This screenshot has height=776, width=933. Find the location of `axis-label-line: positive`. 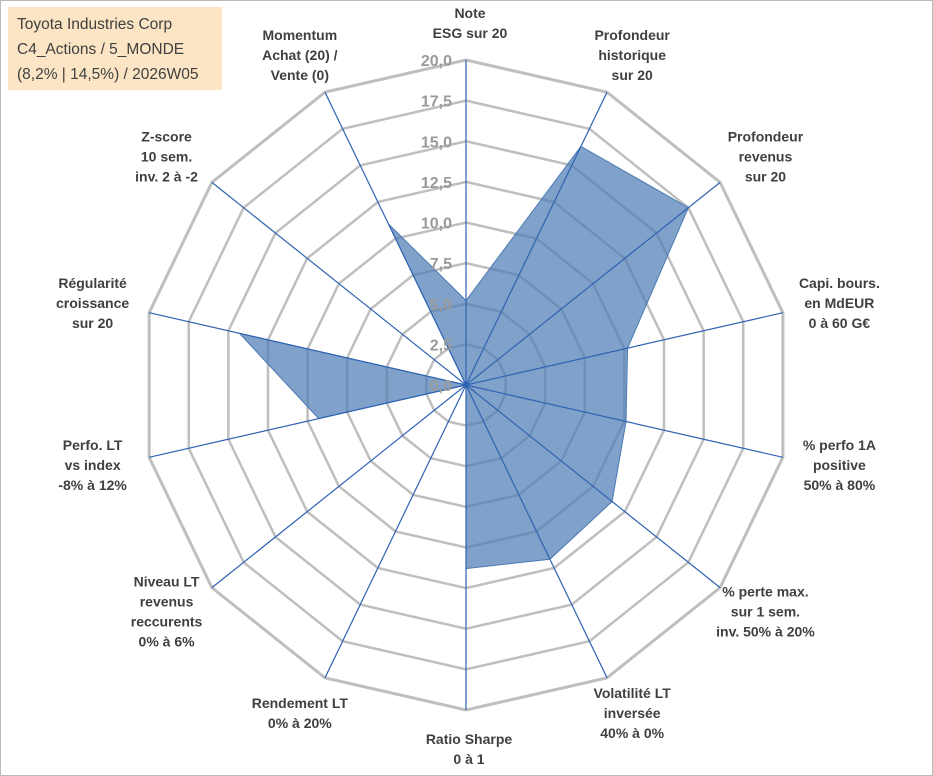

axis-label-line: positive is located at coordinates (839, 465).